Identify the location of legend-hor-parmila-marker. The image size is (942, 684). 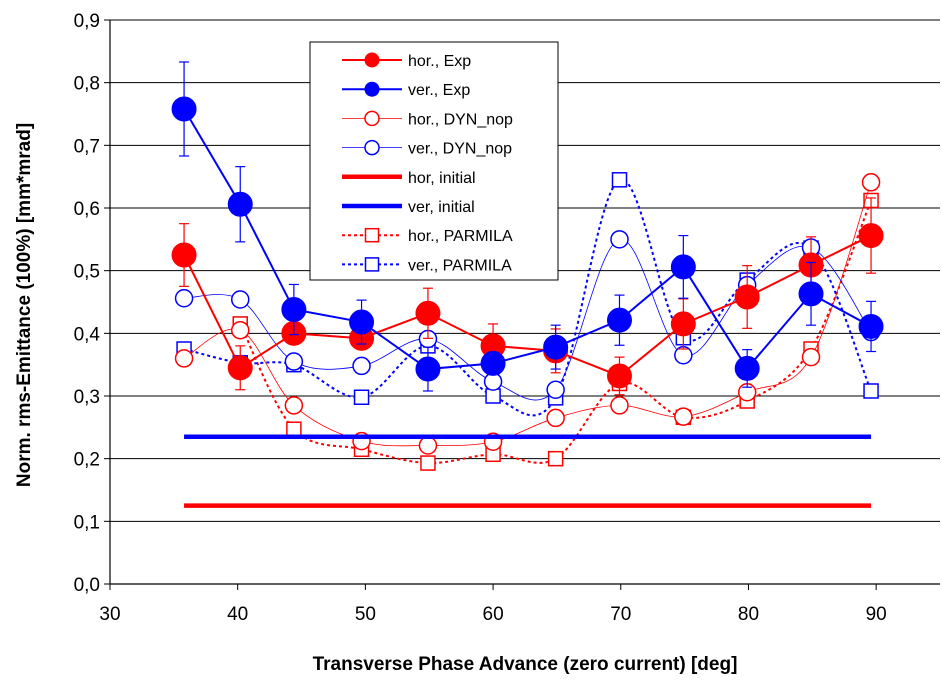
(372, 235).